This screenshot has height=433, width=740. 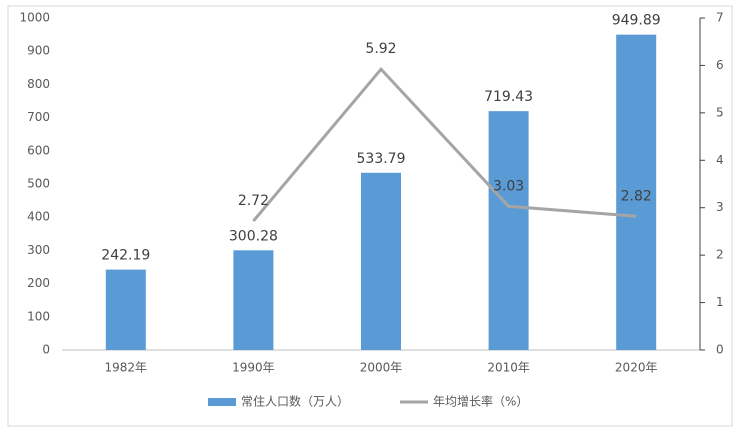 What do you see at coordinates (720, 350) in the screenshot?
I see `y2-tick-label: 0` at bounding box center [720, 350].